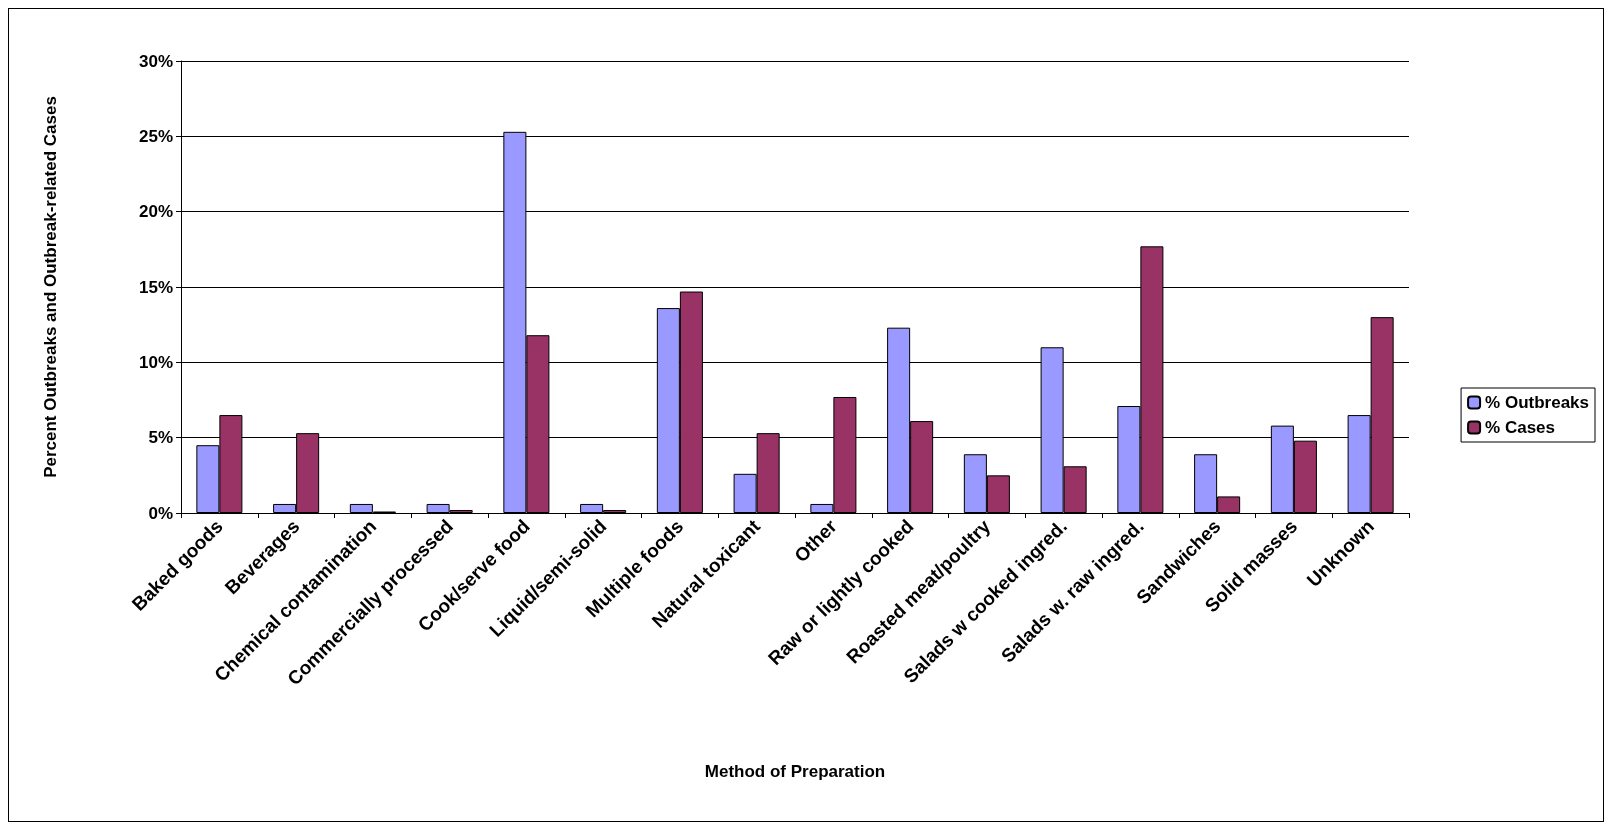 The image size is (1612, 830). What do you see at coordinates (160, 513) in the screenshot?
I see `y-tick-label: 0%` at bounding box center [160, 513].